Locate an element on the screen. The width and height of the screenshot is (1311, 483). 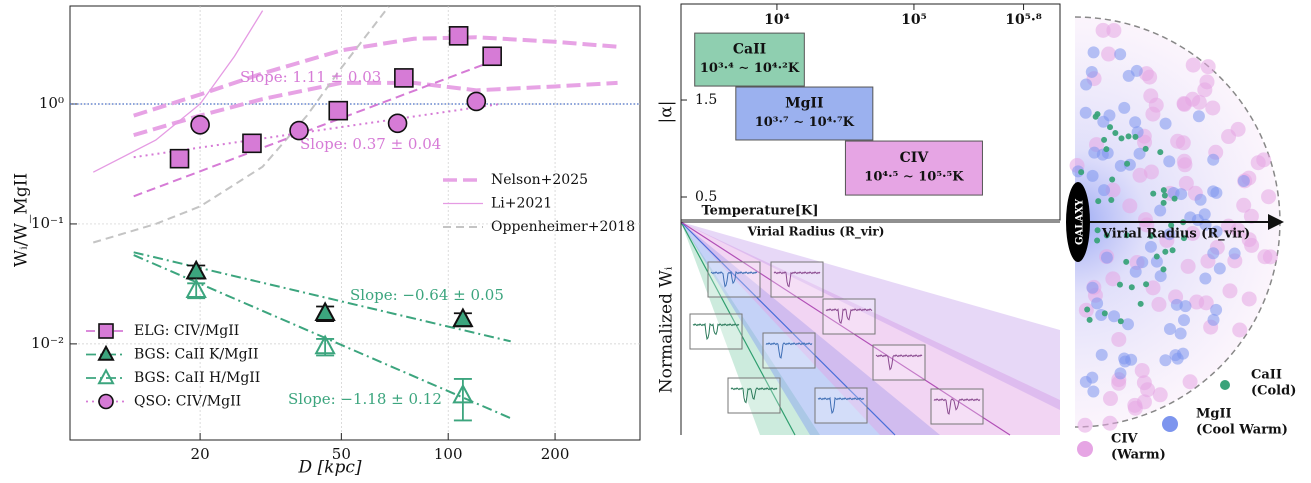
fit-annotation: Slope: −0.64 ± 0.05 is located at coordinates (427, 295).